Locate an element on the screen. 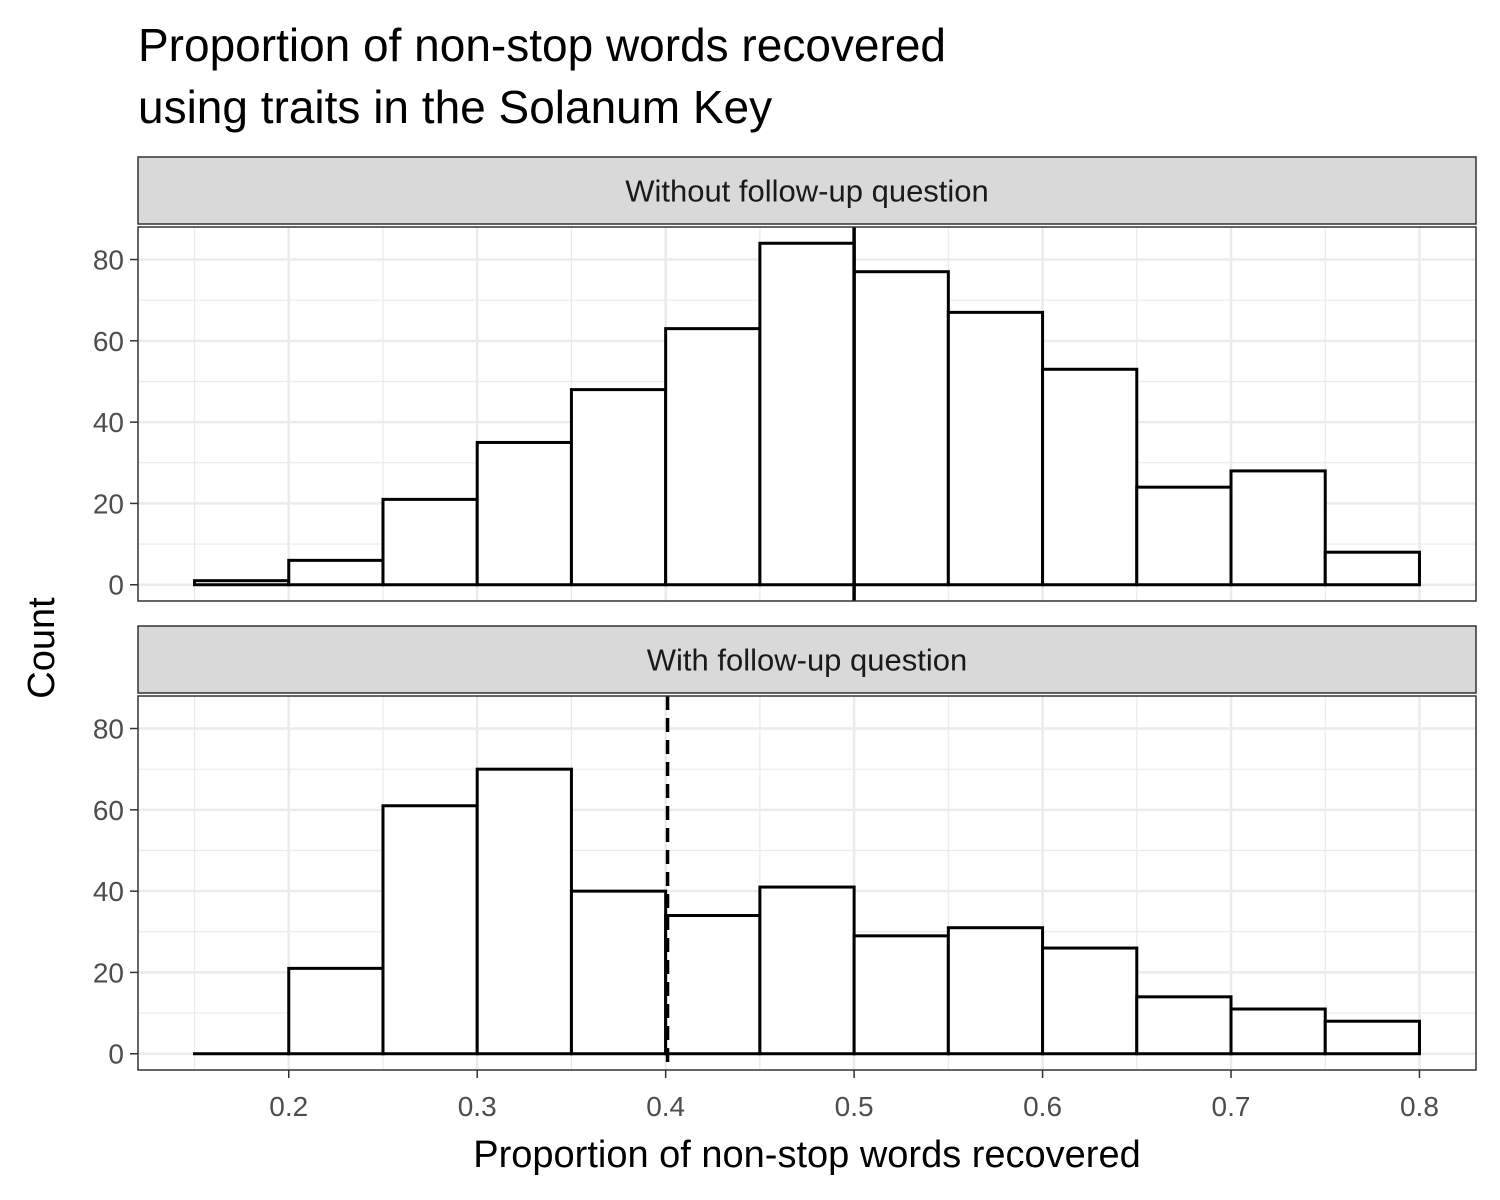 This screenshot has width=1500, height=1200. chart-title-line-2: using traits in the Solanum Key is located at coordinates (455, 107).